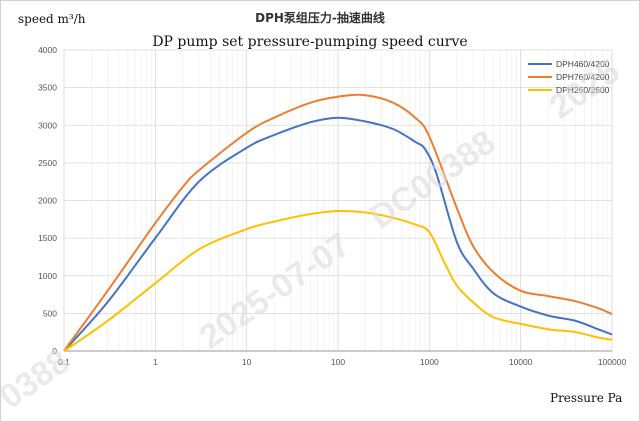 This screenshot has height=422, width=640. What do you see at coordinates (52, 19) in the screenshot?
I see `y-axis-label: speed m³/h` at bounding box center [52, 19].